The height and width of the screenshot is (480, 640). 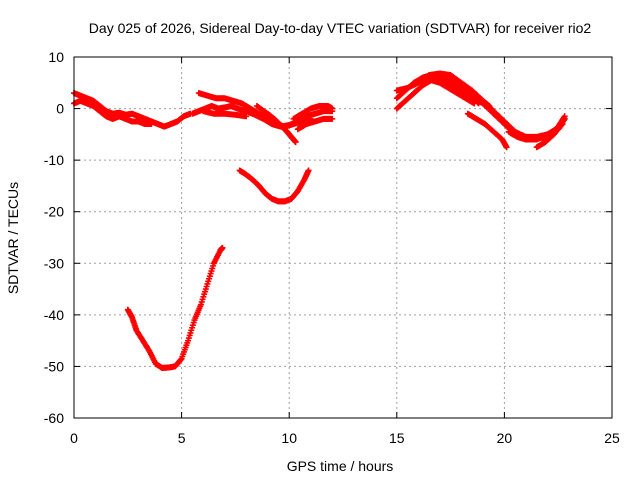 I want to click on series-pass-5g, so click(x=536, y=129).